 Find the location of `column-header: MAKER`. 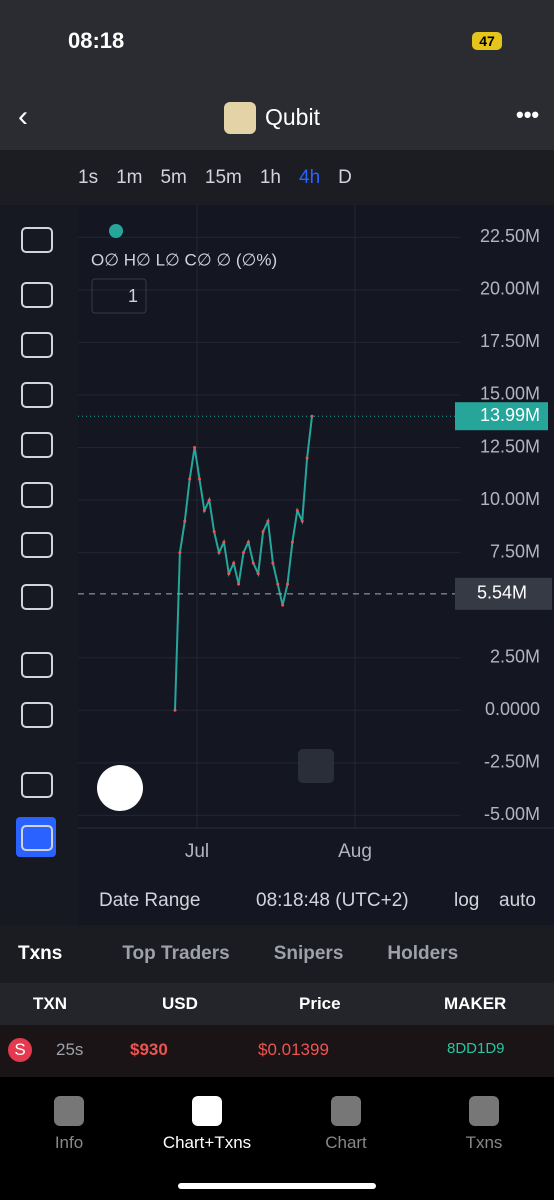

column-header: MAKER is located at coordinates (475, 1003).